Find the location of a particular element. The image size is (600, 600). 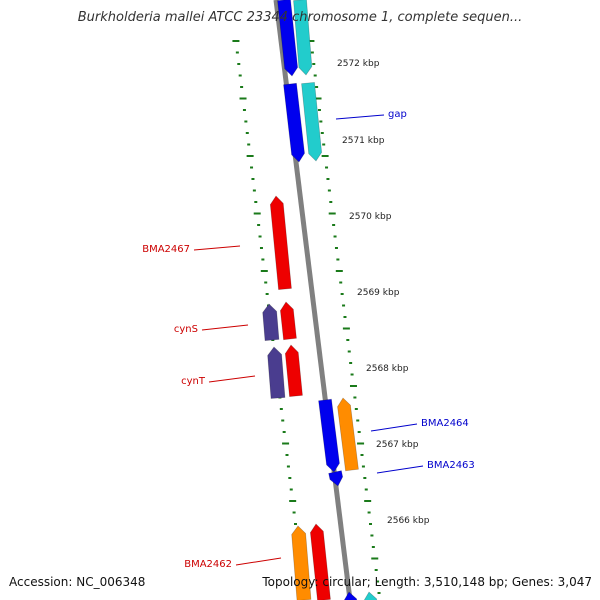

ruler-label: 2571 kbp is located at coordinates (363, 141).